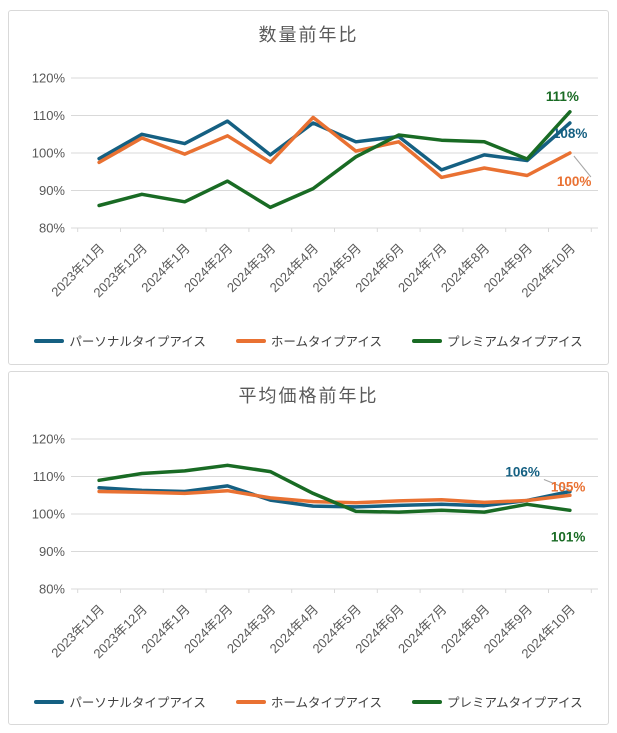 The width and height of the screenshot is (617, 733). Describe the element at coordinates (574, 181) in the screenshot. I see `data-label: 100%` at that location.